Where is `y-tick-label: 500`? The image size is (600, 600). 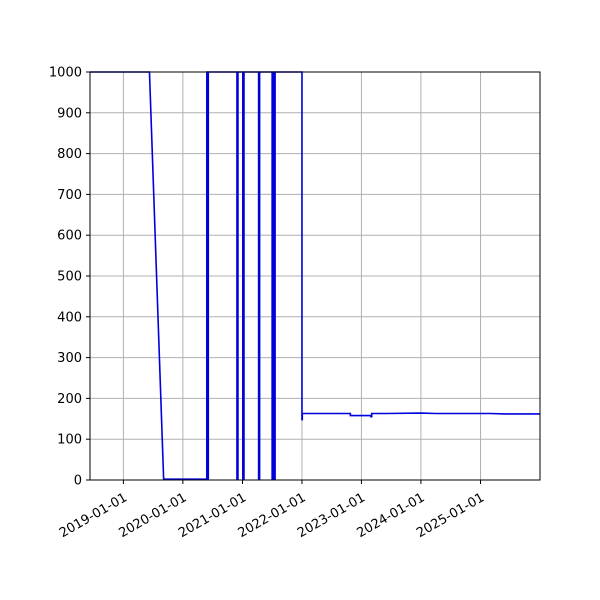
y-tick-label: 500 is located at coordinates (69, 277).